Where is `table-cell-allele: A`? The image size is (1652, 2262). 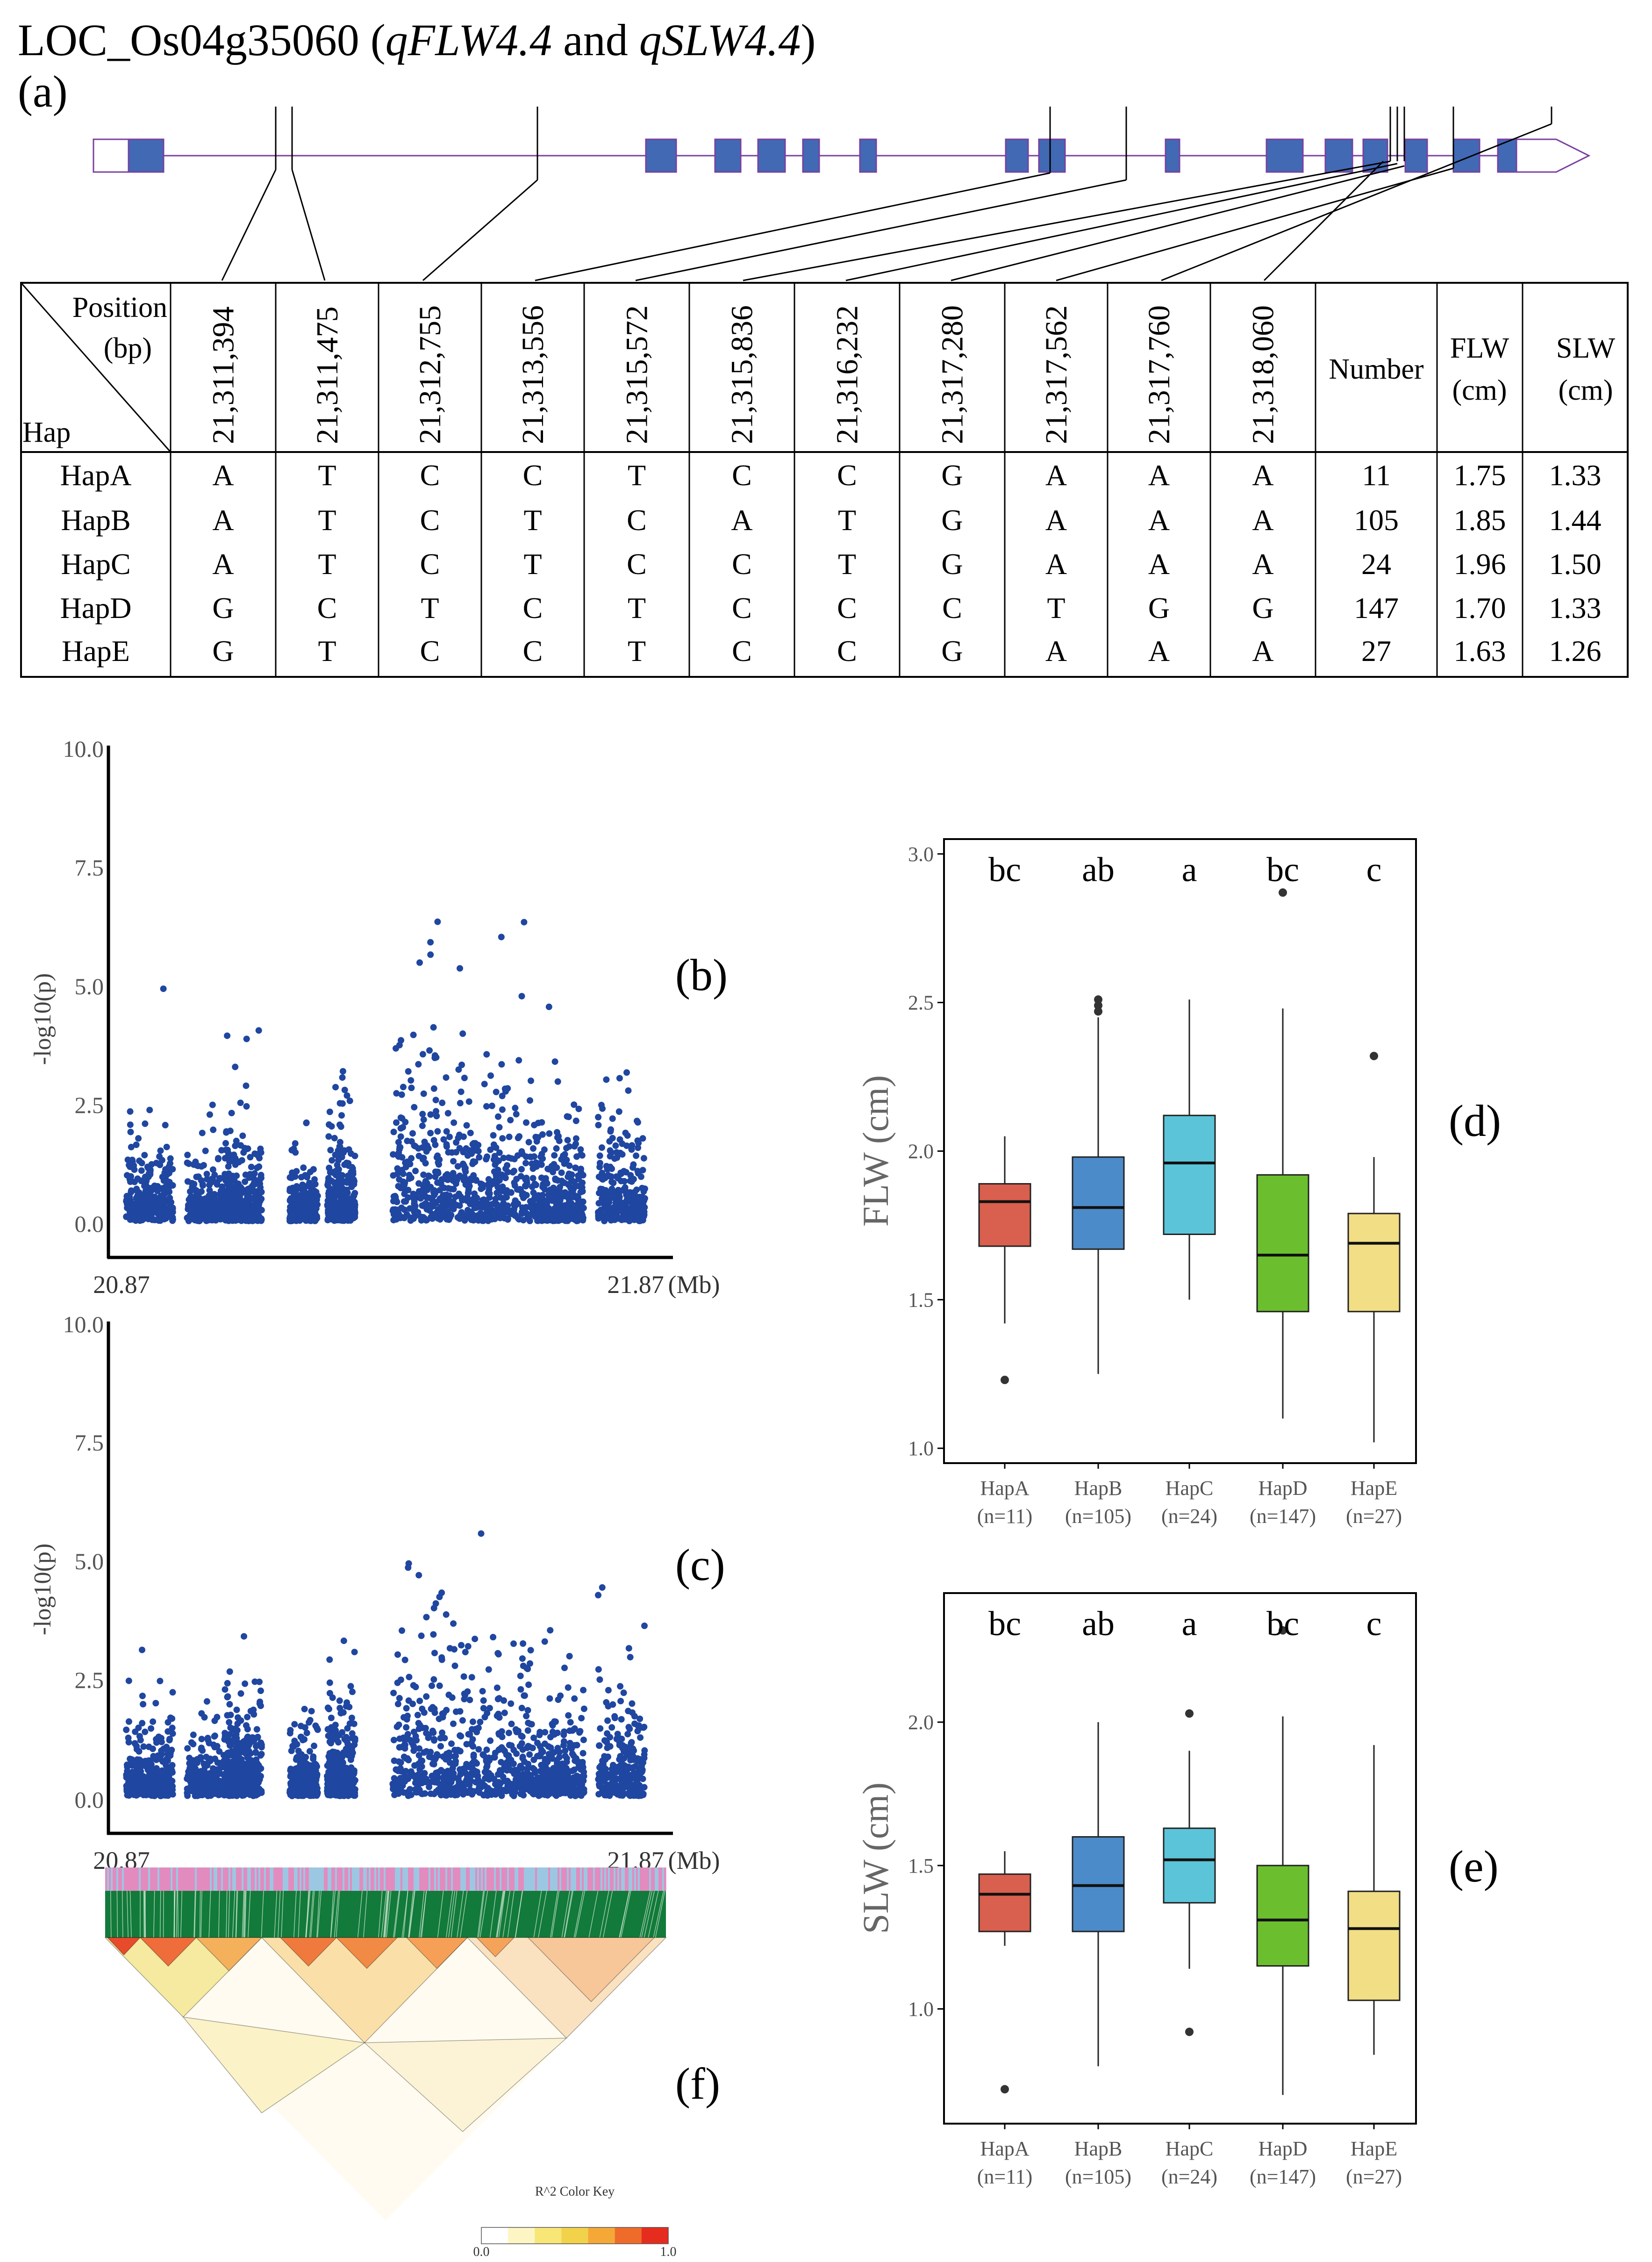
table-cell-allele: A is located at coordinates (223, 564).